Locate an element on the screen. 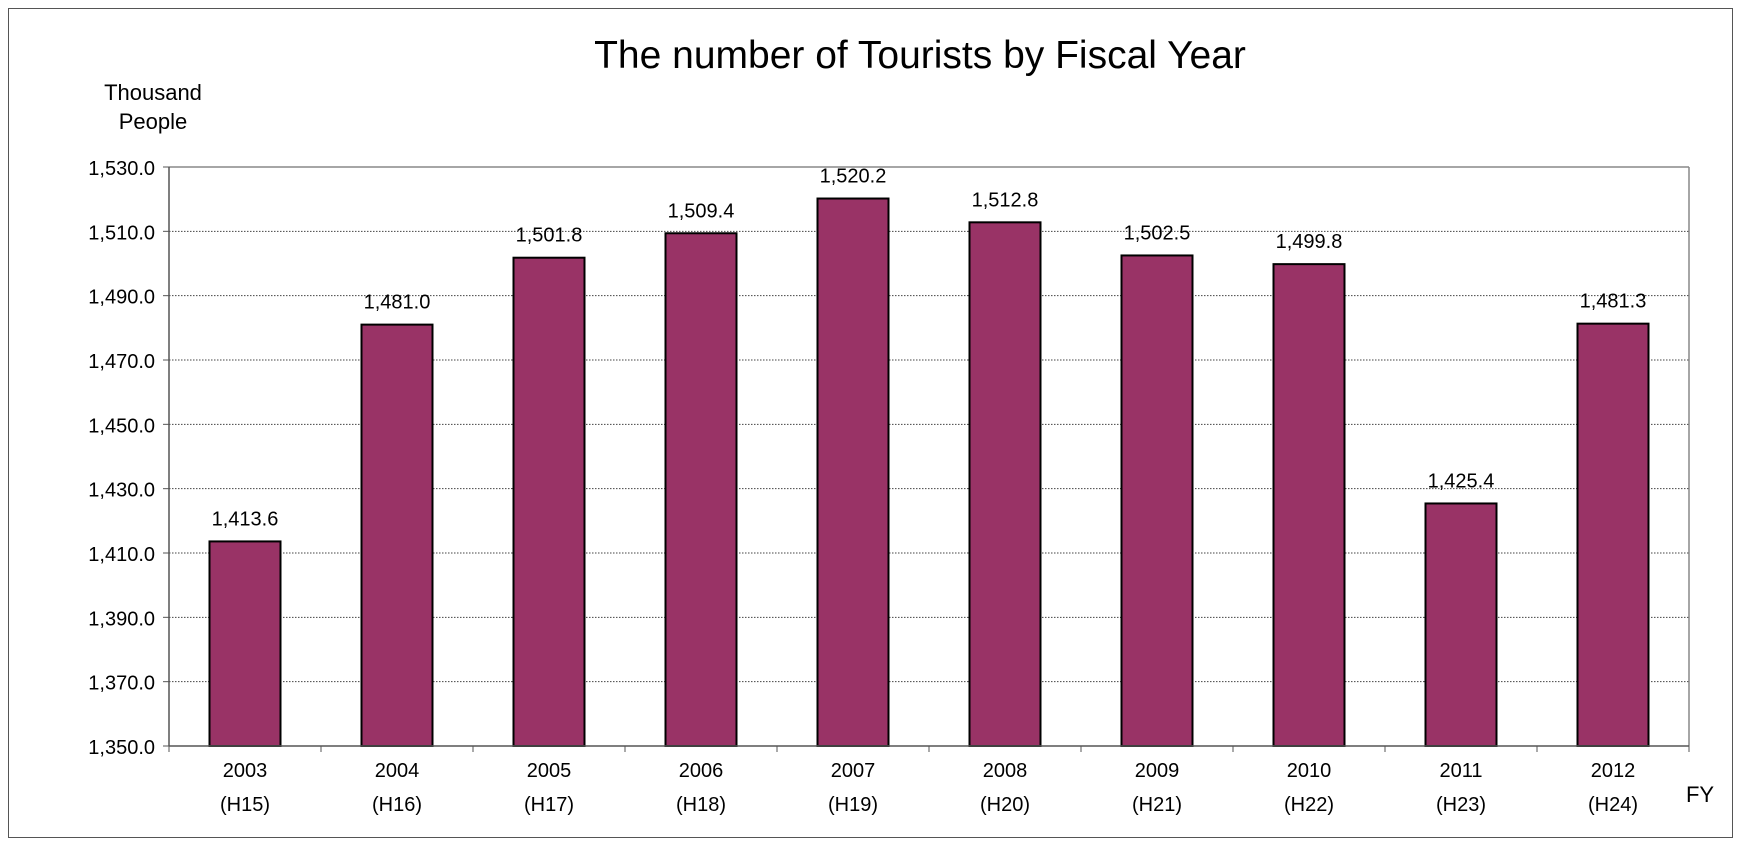  y-axis-label-line2: People is located at coordinates (153, 121).